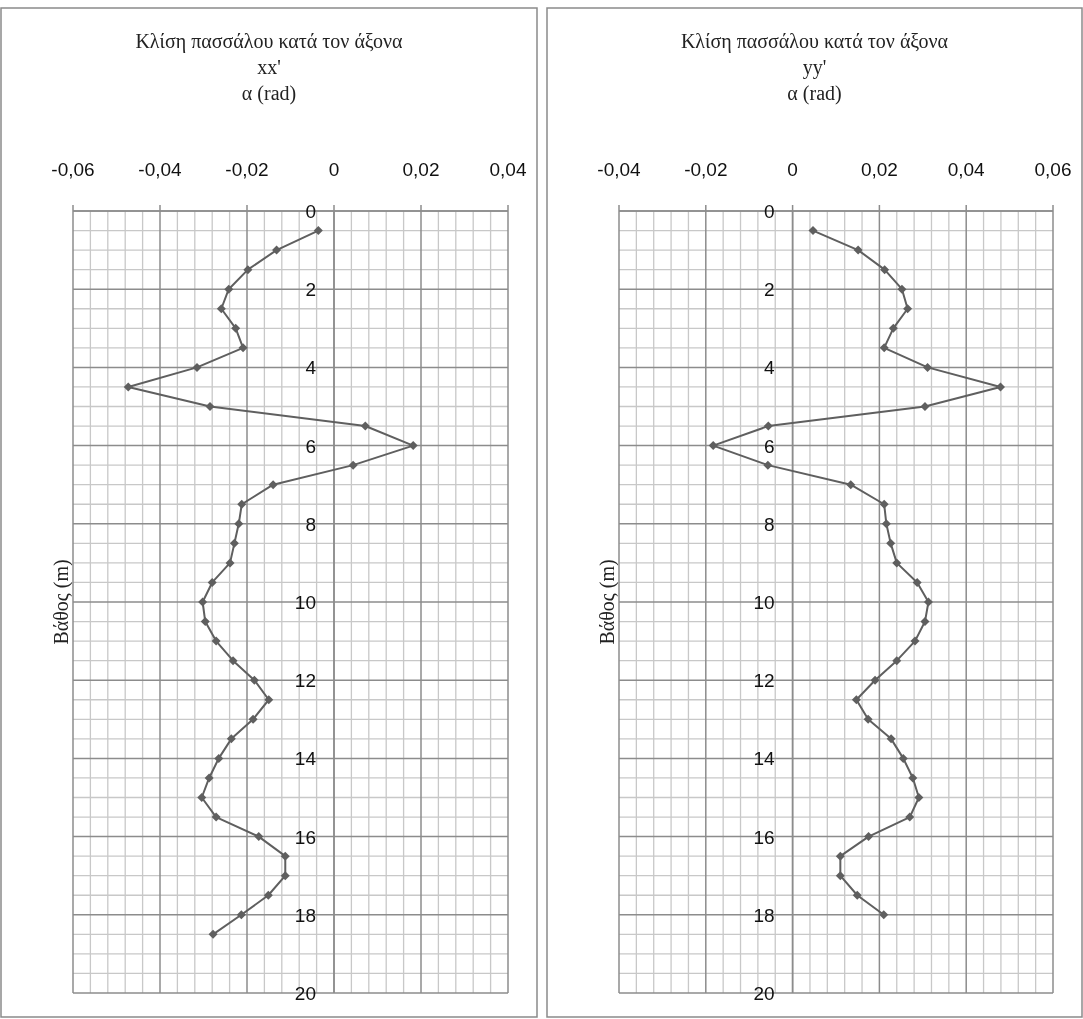  Describe the element at coordinates (334, 169) in the screenshot. I see `x-tick-label: 0` at that location.